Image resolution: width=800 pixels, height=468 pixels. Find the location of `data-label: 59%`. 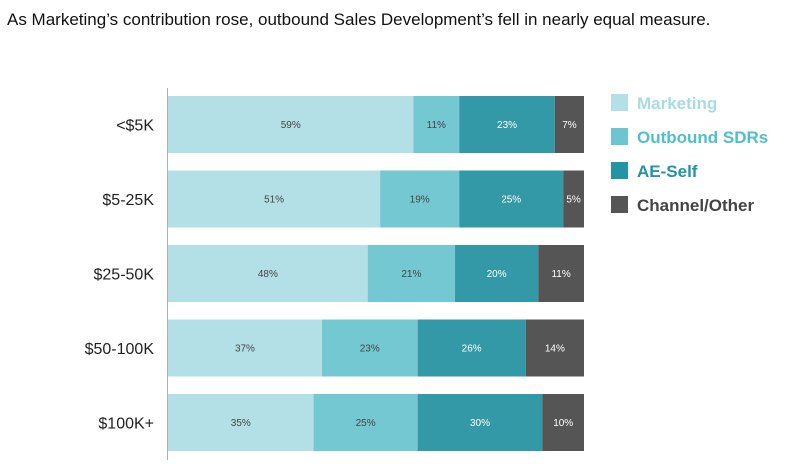

data-label: 59% is located at coordinates (291, 125).